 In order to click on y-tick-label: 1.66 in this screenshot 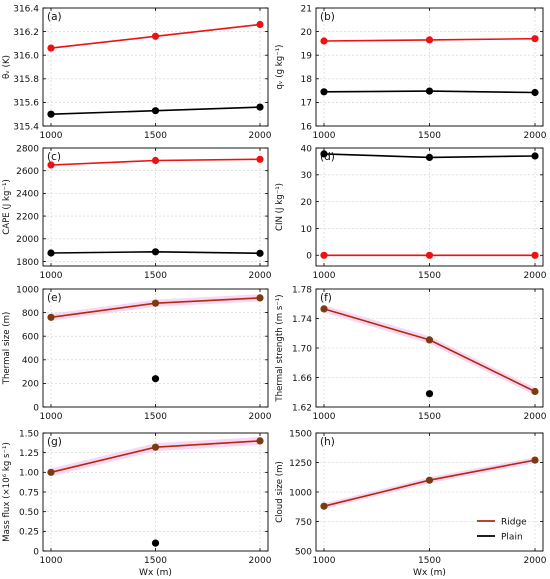, I will do `click(302, 379)`.